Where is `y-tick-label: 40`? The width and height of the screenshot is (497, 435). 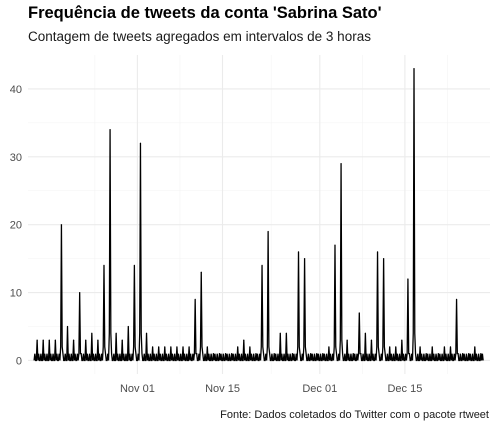
y-tick-label: 40 is located at coordinates (16, 90).